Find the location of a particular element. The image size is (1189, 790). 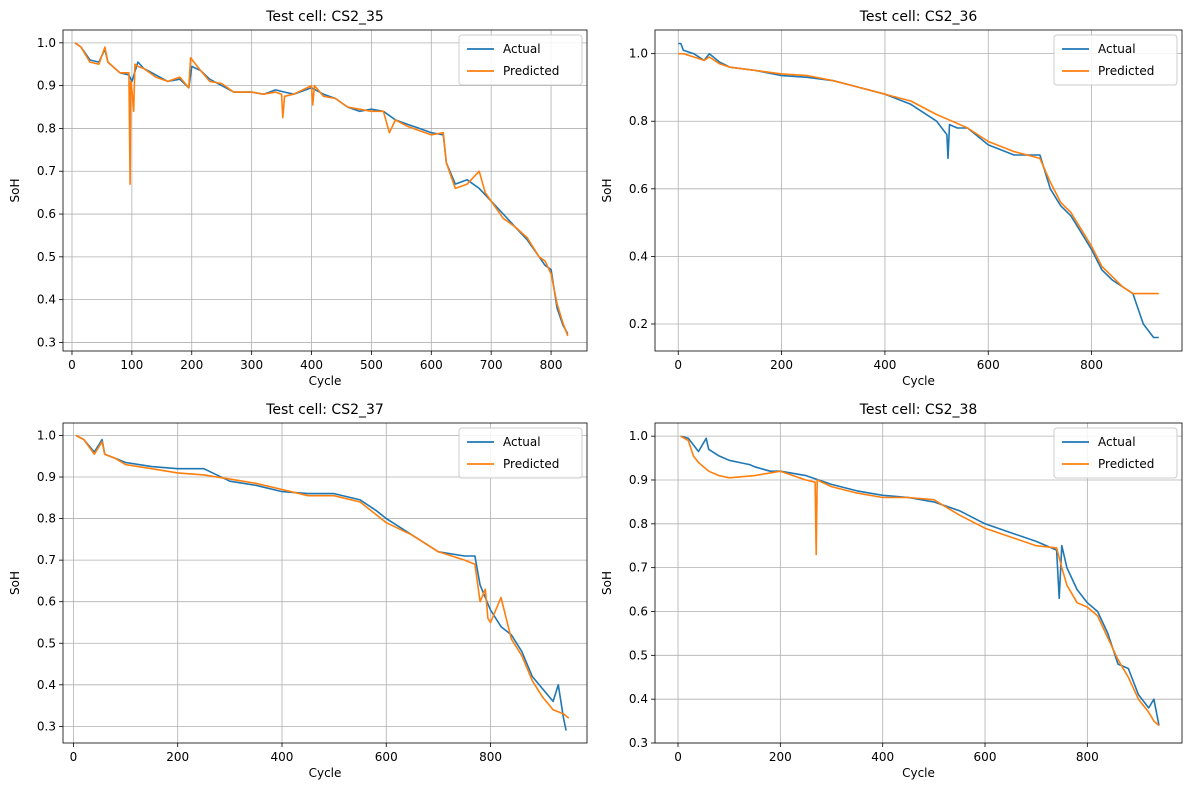

subplot-title: Test cell: CS2_38 is located at coordinates (918, 410).